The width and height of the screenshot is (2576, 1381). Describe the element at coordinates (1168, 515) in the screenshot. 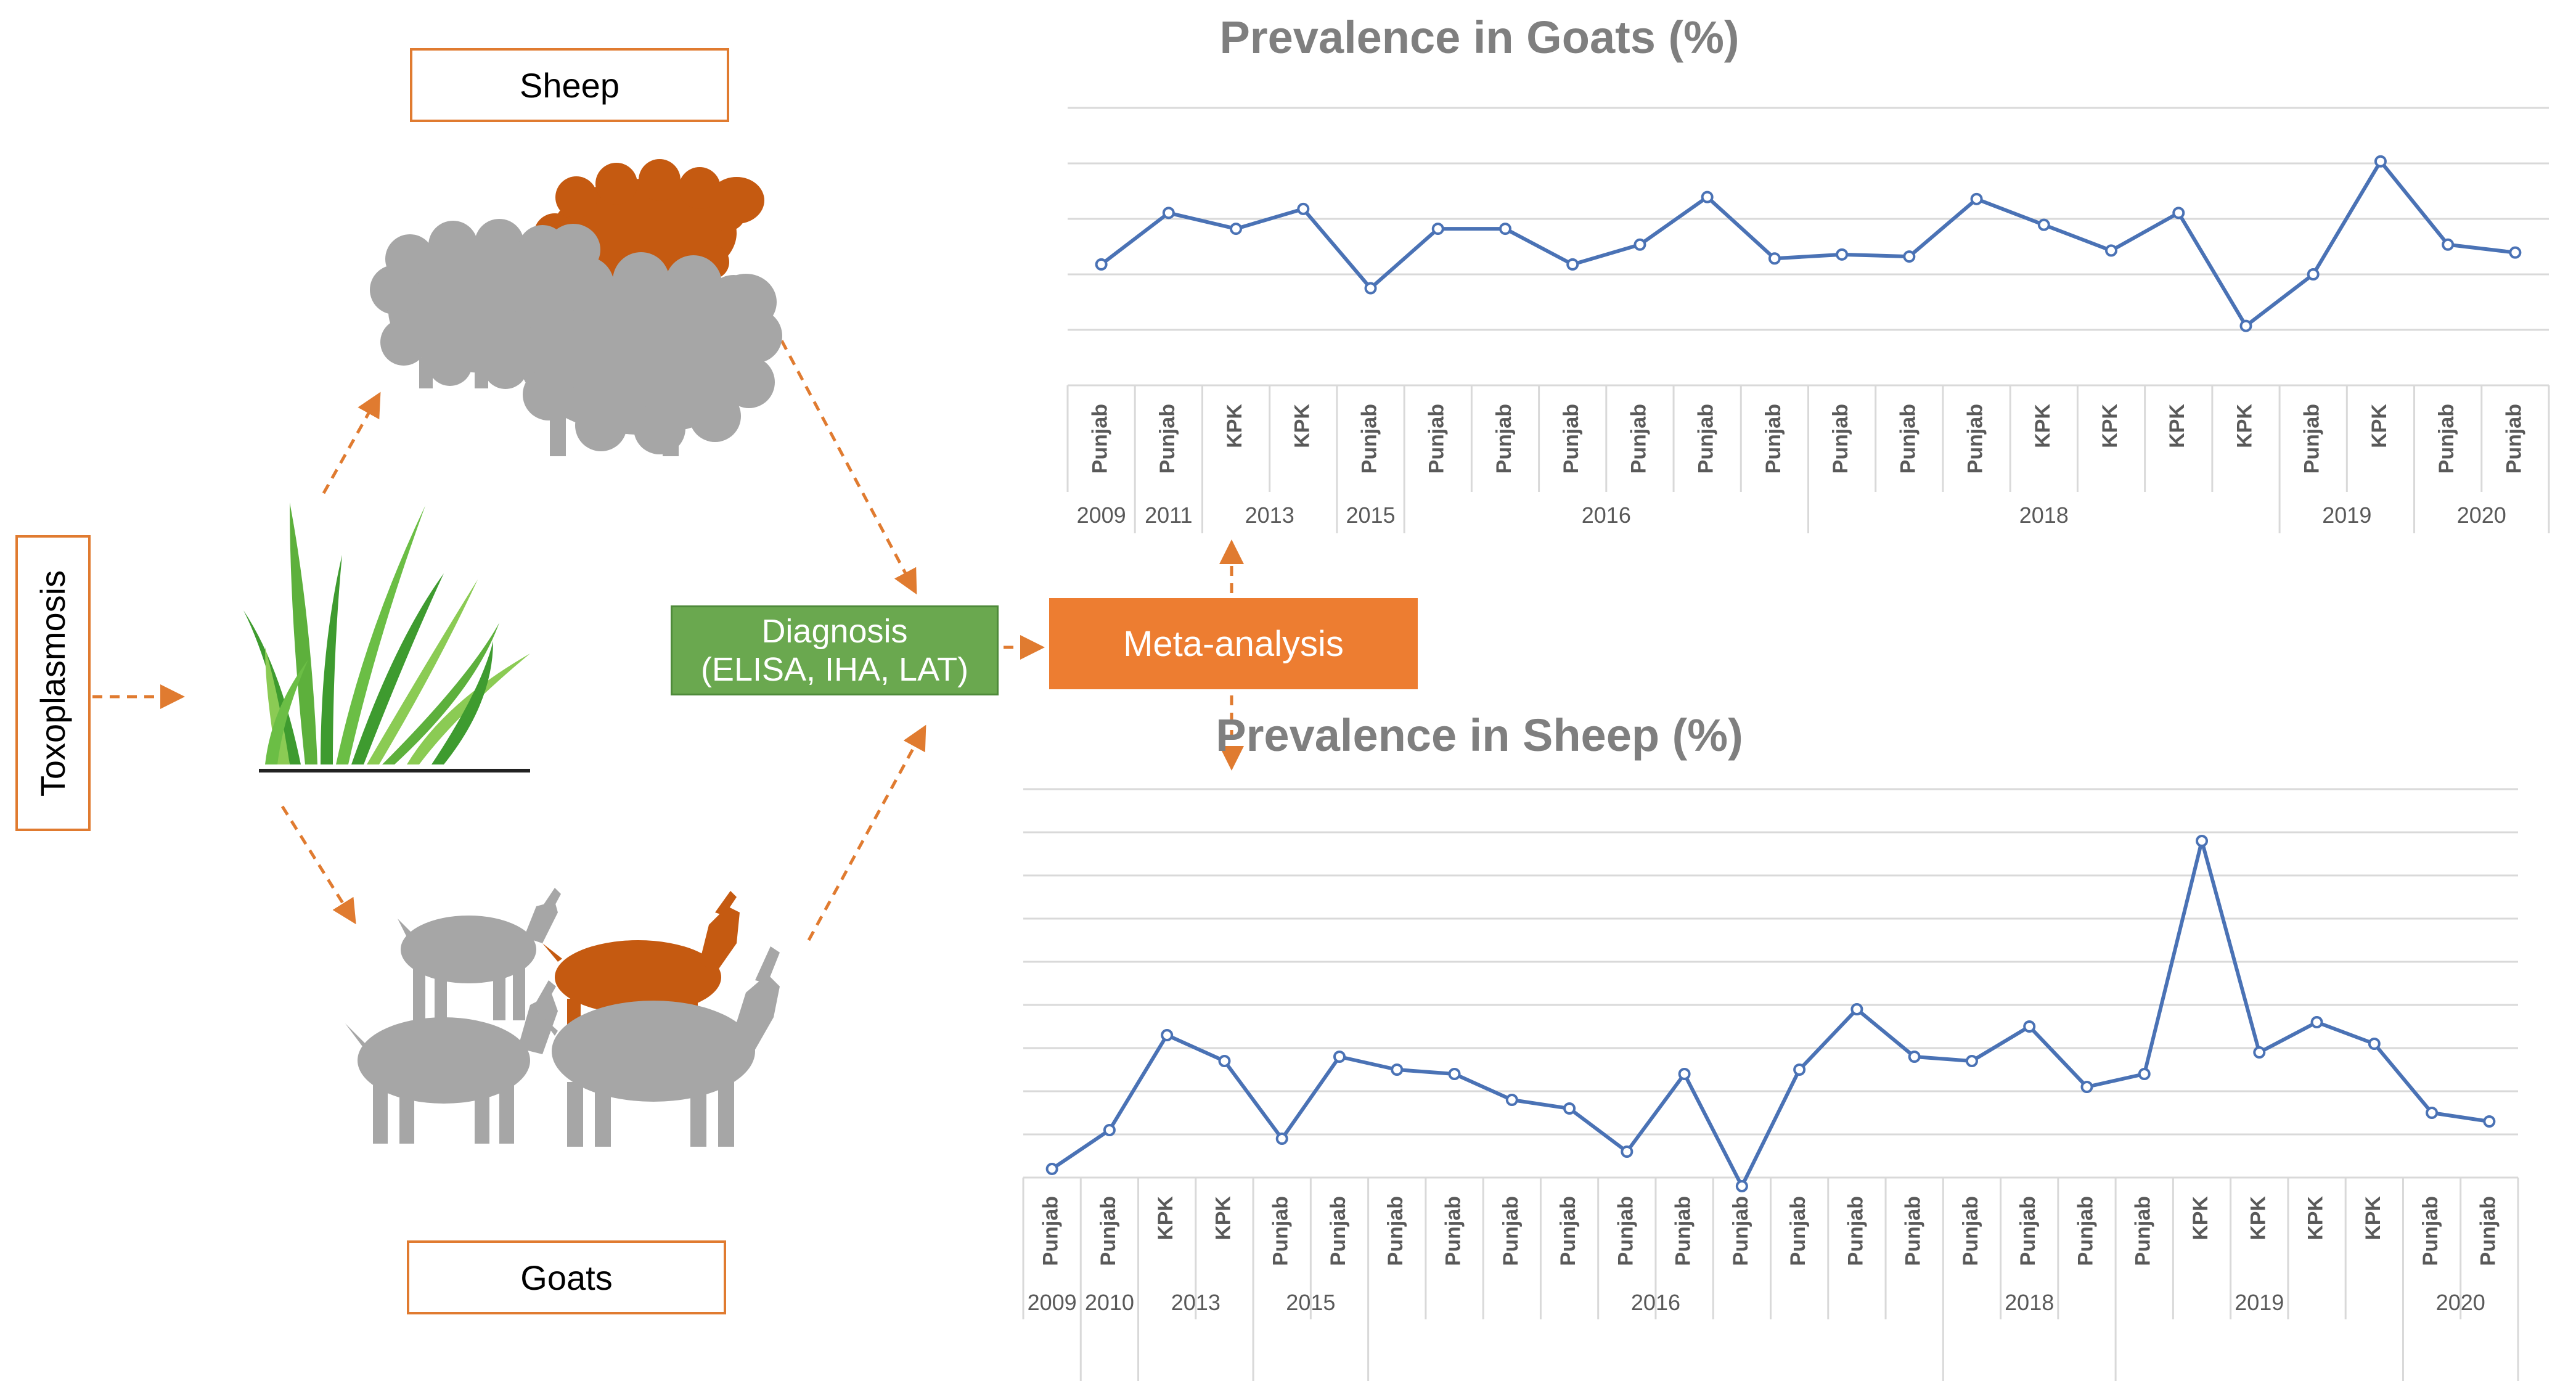

I see `goats-year-label: 2011` at that location.